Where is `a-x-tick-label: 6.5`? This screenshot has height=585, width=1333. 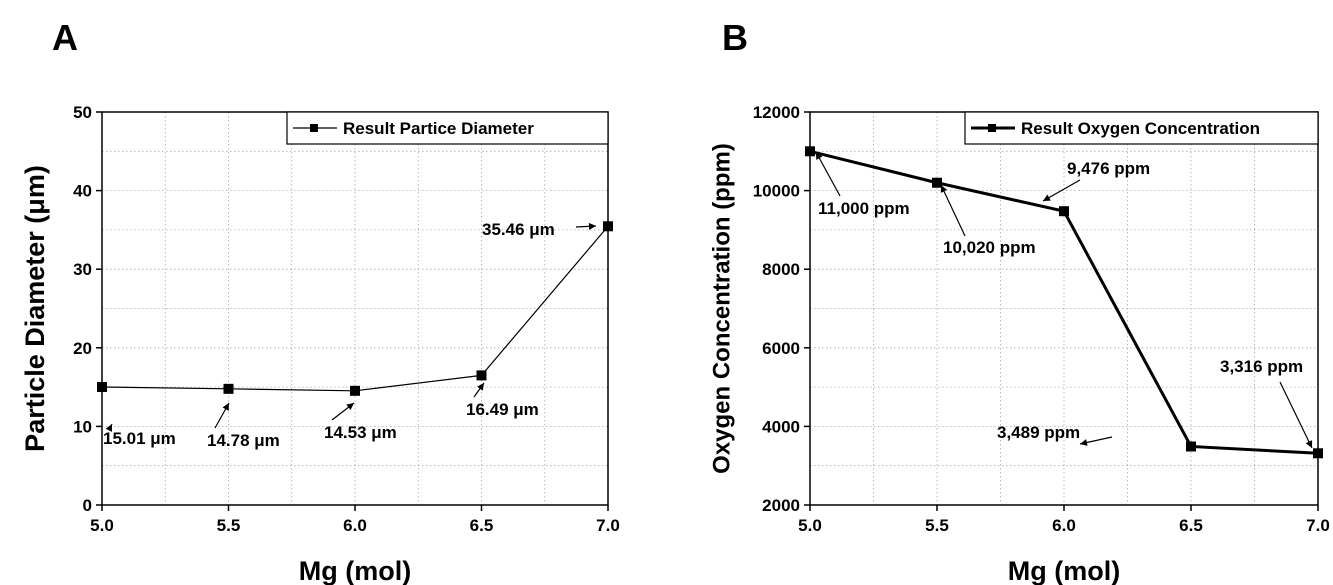 a-x-tick-label: 6.5 is located at coordinates (482, 525).